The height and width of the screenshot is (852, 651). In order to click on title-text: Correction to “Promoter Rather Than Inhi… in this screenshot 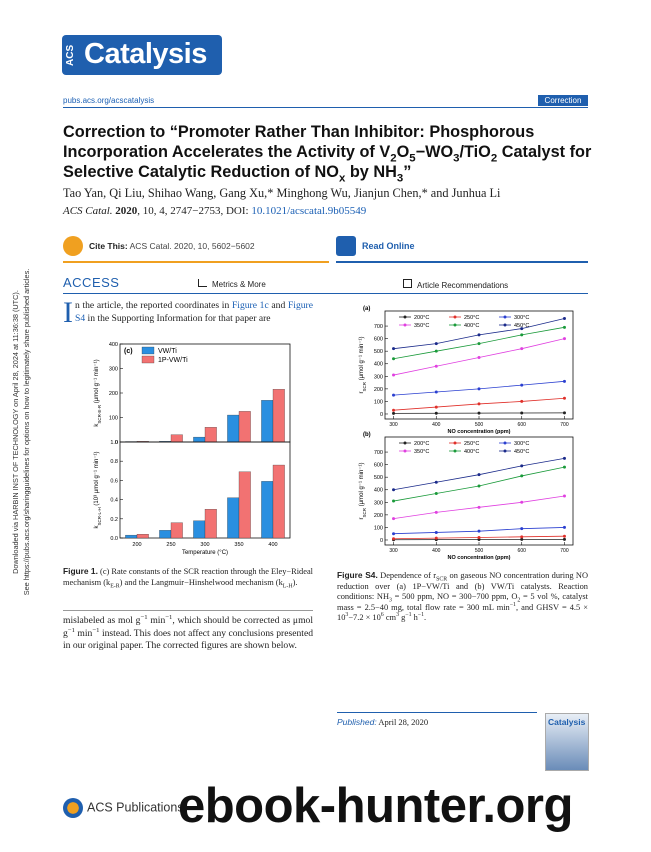, I will do `click(299, 142)`.